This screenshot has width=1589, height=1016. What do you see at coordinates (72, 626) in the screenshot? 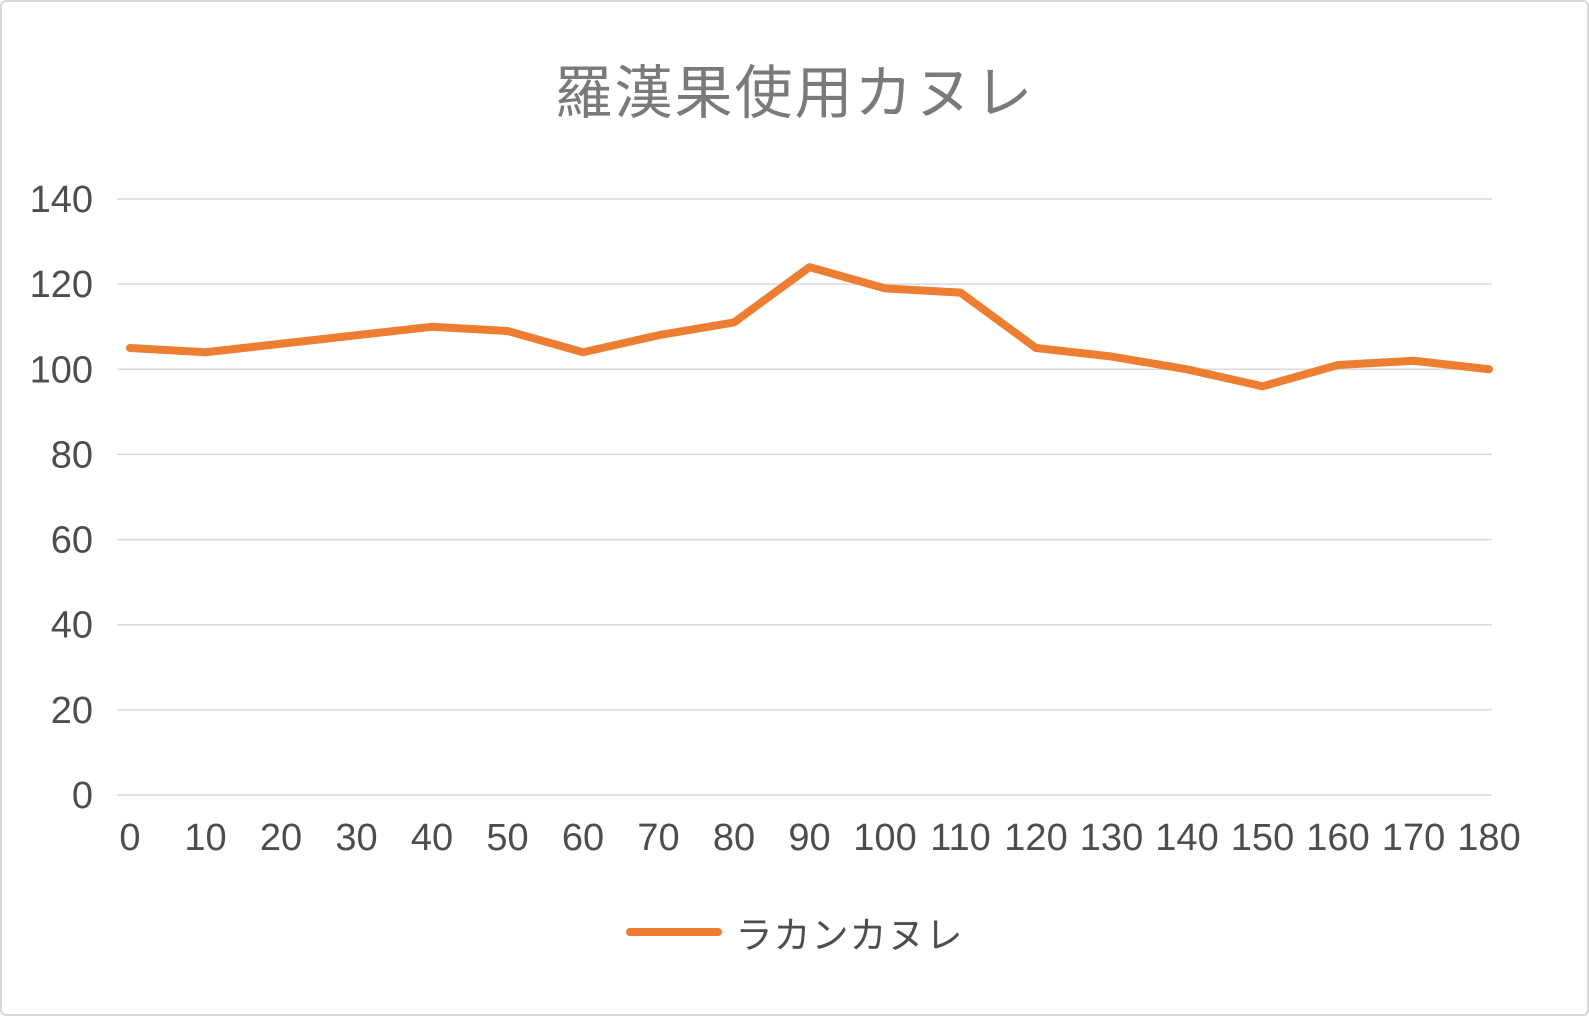
I see `y-tick-label: 40` at bounding box center [72, 626].